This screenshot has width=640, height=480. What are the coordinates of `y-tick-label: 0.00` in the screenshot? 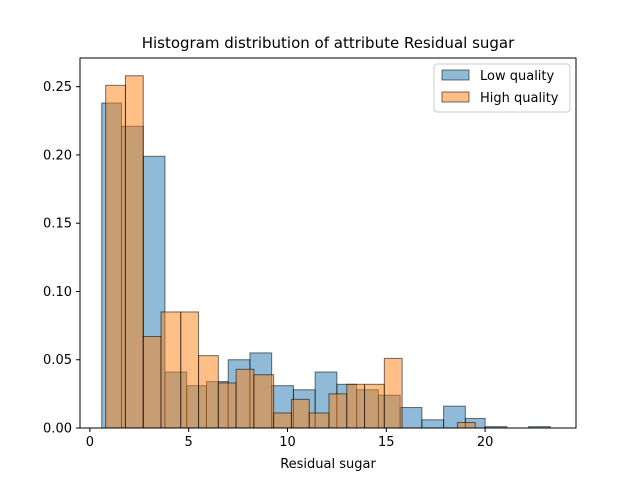 It's located at (57, 429).